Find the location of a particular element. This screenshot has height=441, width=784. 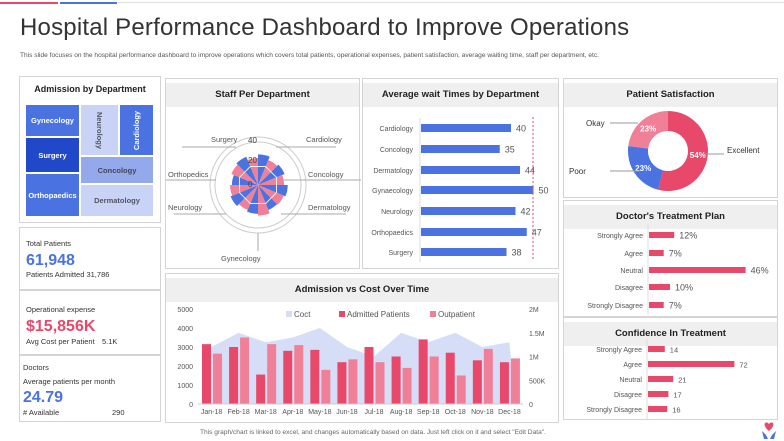

treemap-cell-surgery: Surgery is located at coordinates (52, 155).